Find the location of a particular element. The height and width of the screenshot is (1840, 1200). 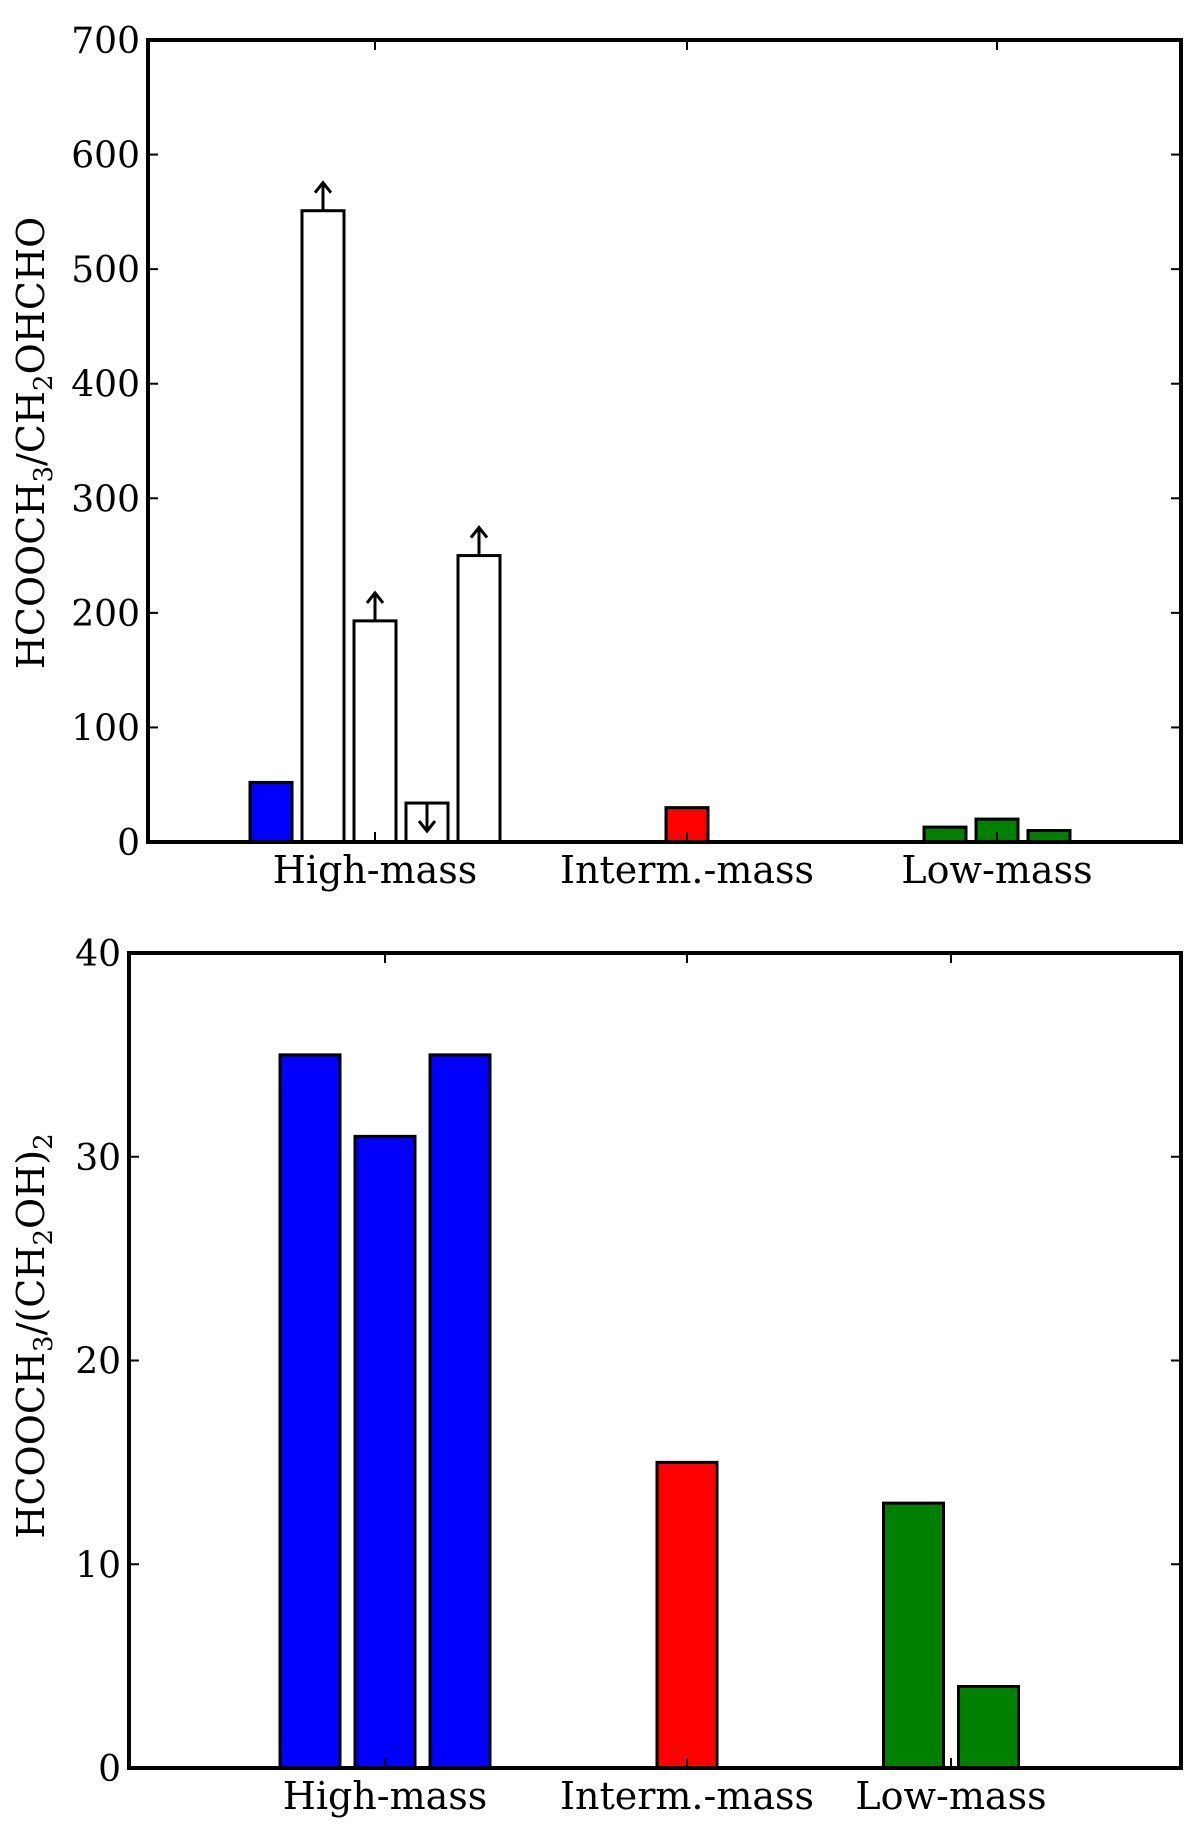

top-chart-y-axis-label: HCOOCH3/CH2OHCHO is located at coordinates (34, 443).